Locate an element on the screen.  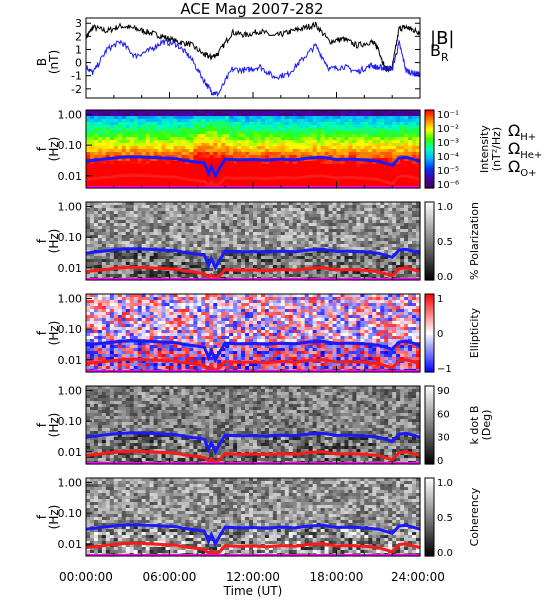
b-field-ytick-label: 3 is located at coordinates (78, 23).